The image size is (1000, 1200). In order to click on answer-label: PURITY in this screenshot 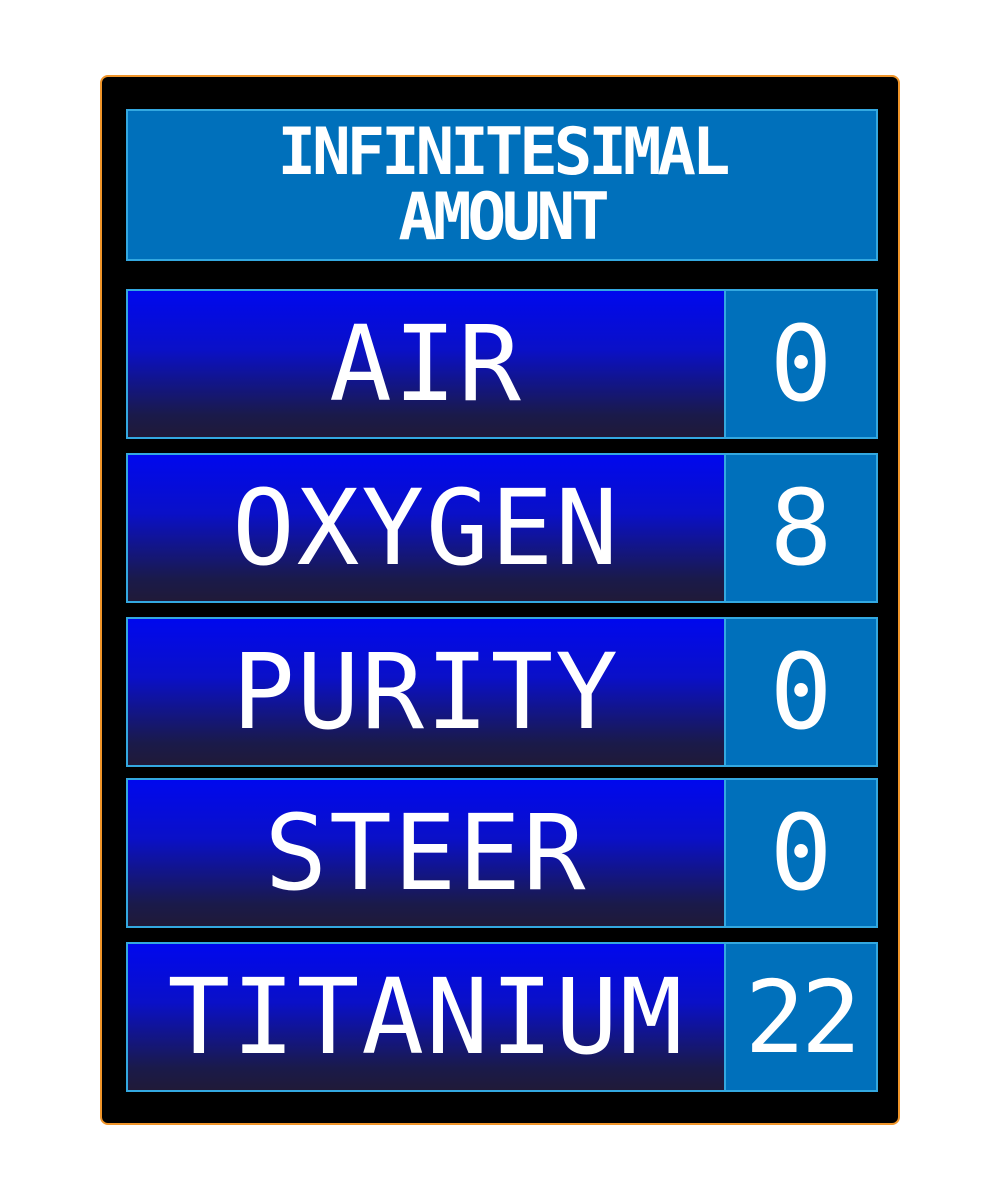, I will do `click(426, 692)`.